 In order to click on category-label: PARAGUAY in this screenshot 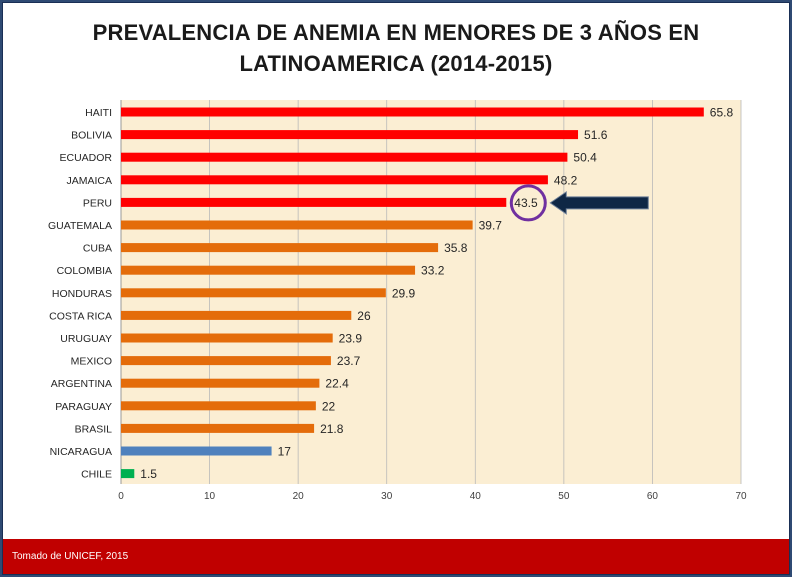, I will do `click(83, 407)`.